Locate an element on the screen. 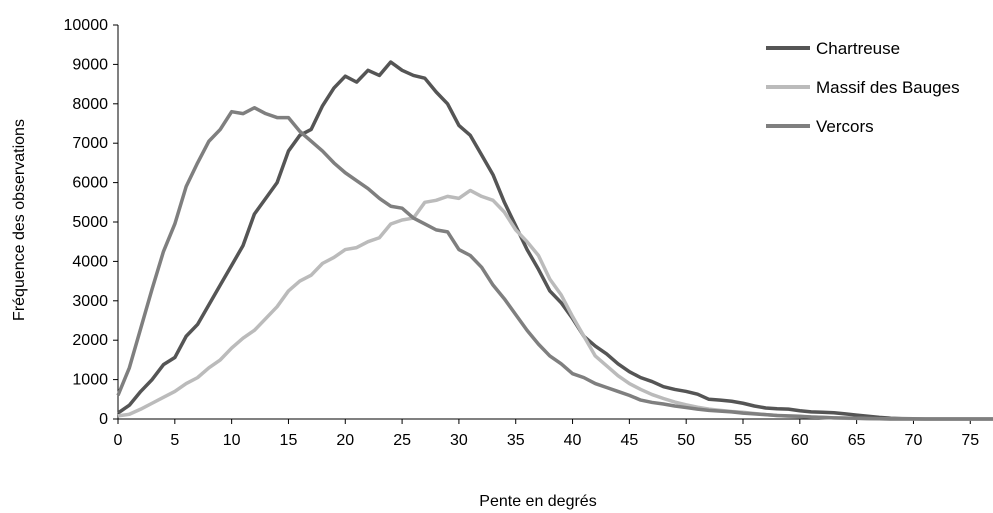 The image size is (993, 513). y-axis-title: Fréquence des observations is located at coordinates (19, 220).